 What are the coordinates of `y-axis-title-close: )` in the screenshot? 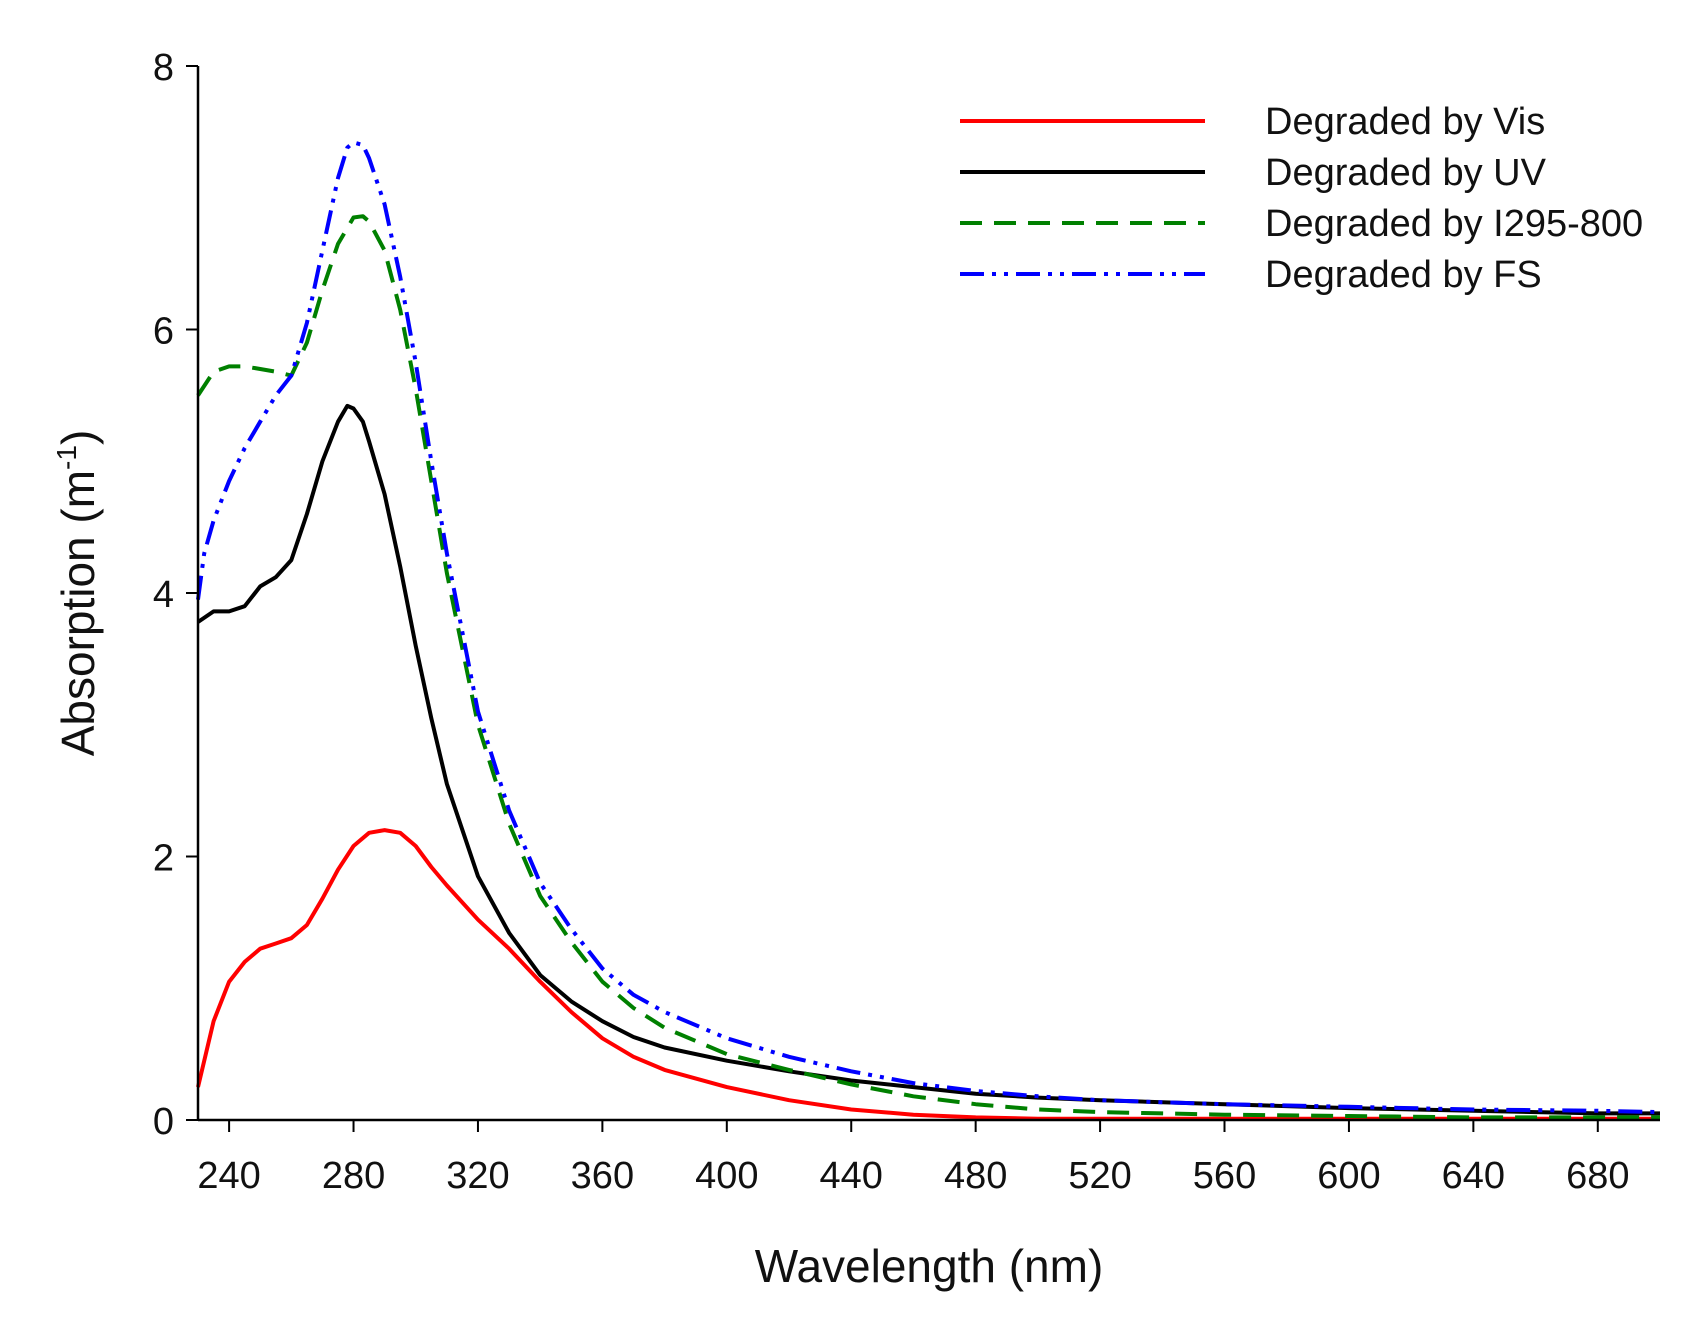 It's located at (78, 437).